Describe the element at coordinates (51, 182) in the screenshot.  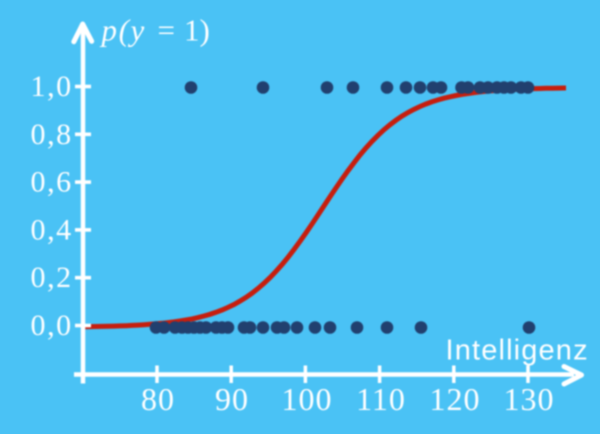
I see `svg-text: 0,6` at that location.